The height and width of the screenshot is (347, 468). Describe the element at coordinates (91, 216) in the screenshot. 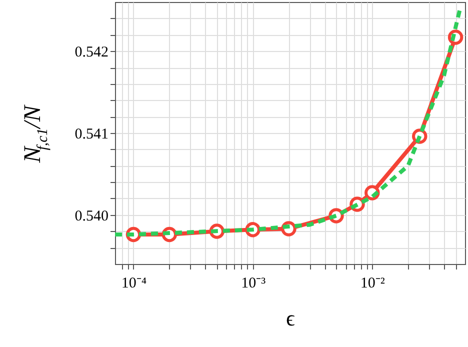

I see `y-tick-label: 0.540` at that location.